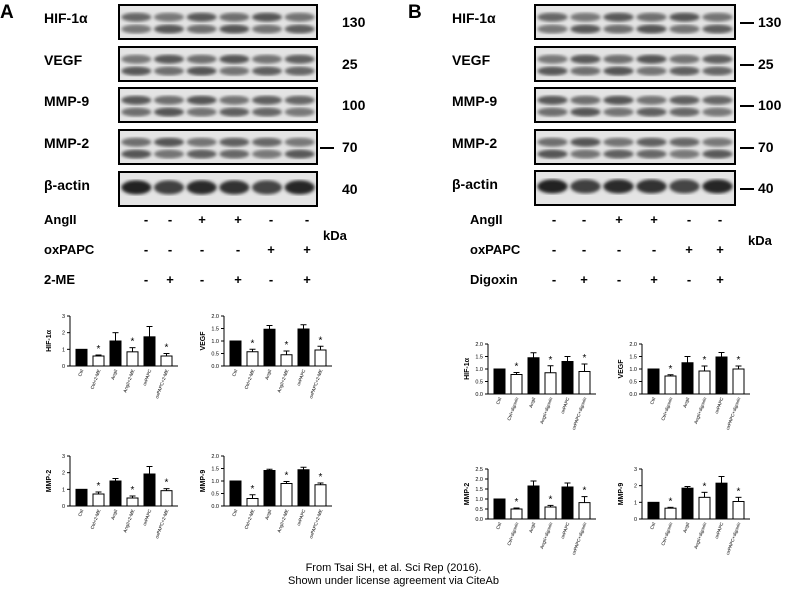  Describe the element at coordinates (354, 22) in the screenshot. I see `kda-value-hif-1: 130` at that location.